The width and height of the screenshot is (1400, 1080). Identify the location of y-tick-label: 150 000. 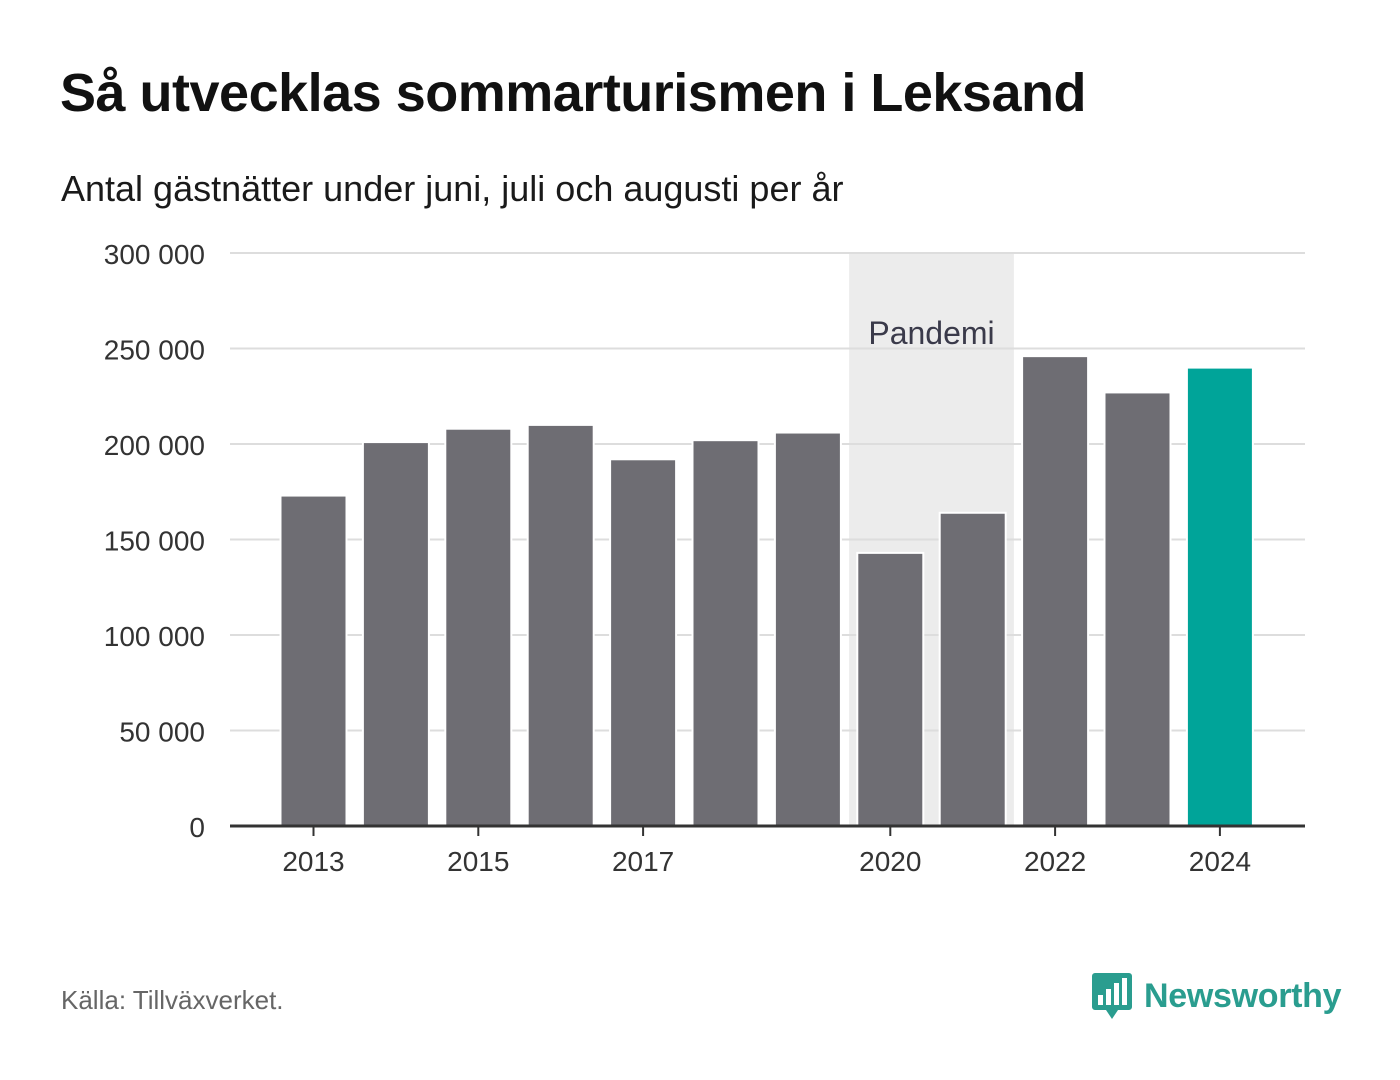
(154, 541).